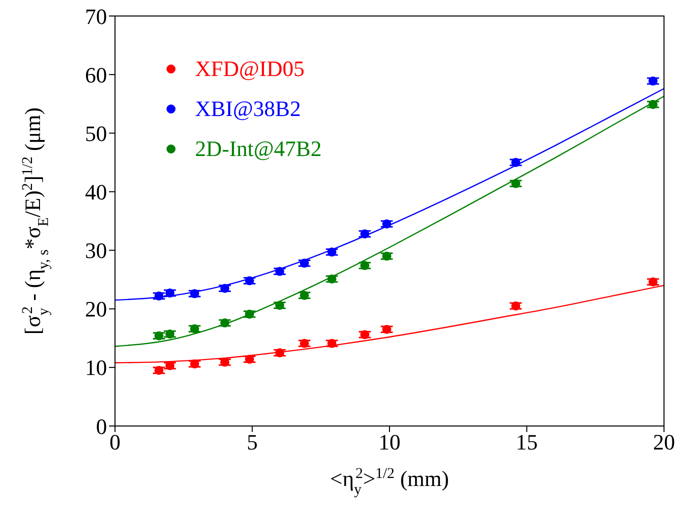  What do you see at coordinates (96, 192) in the screenshot?
I see `y-tick-label: 40` at bounding box center [96, 192].